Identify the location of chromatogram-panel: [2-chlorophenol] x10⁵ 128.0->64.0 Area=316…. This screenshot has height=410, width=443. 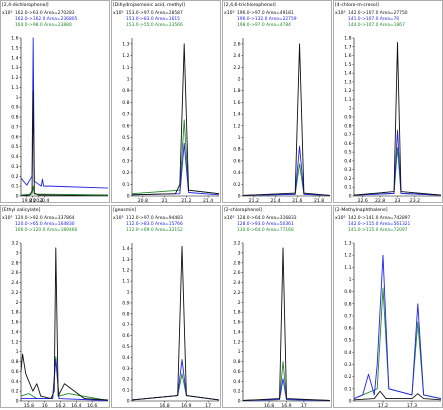
(277, 306).